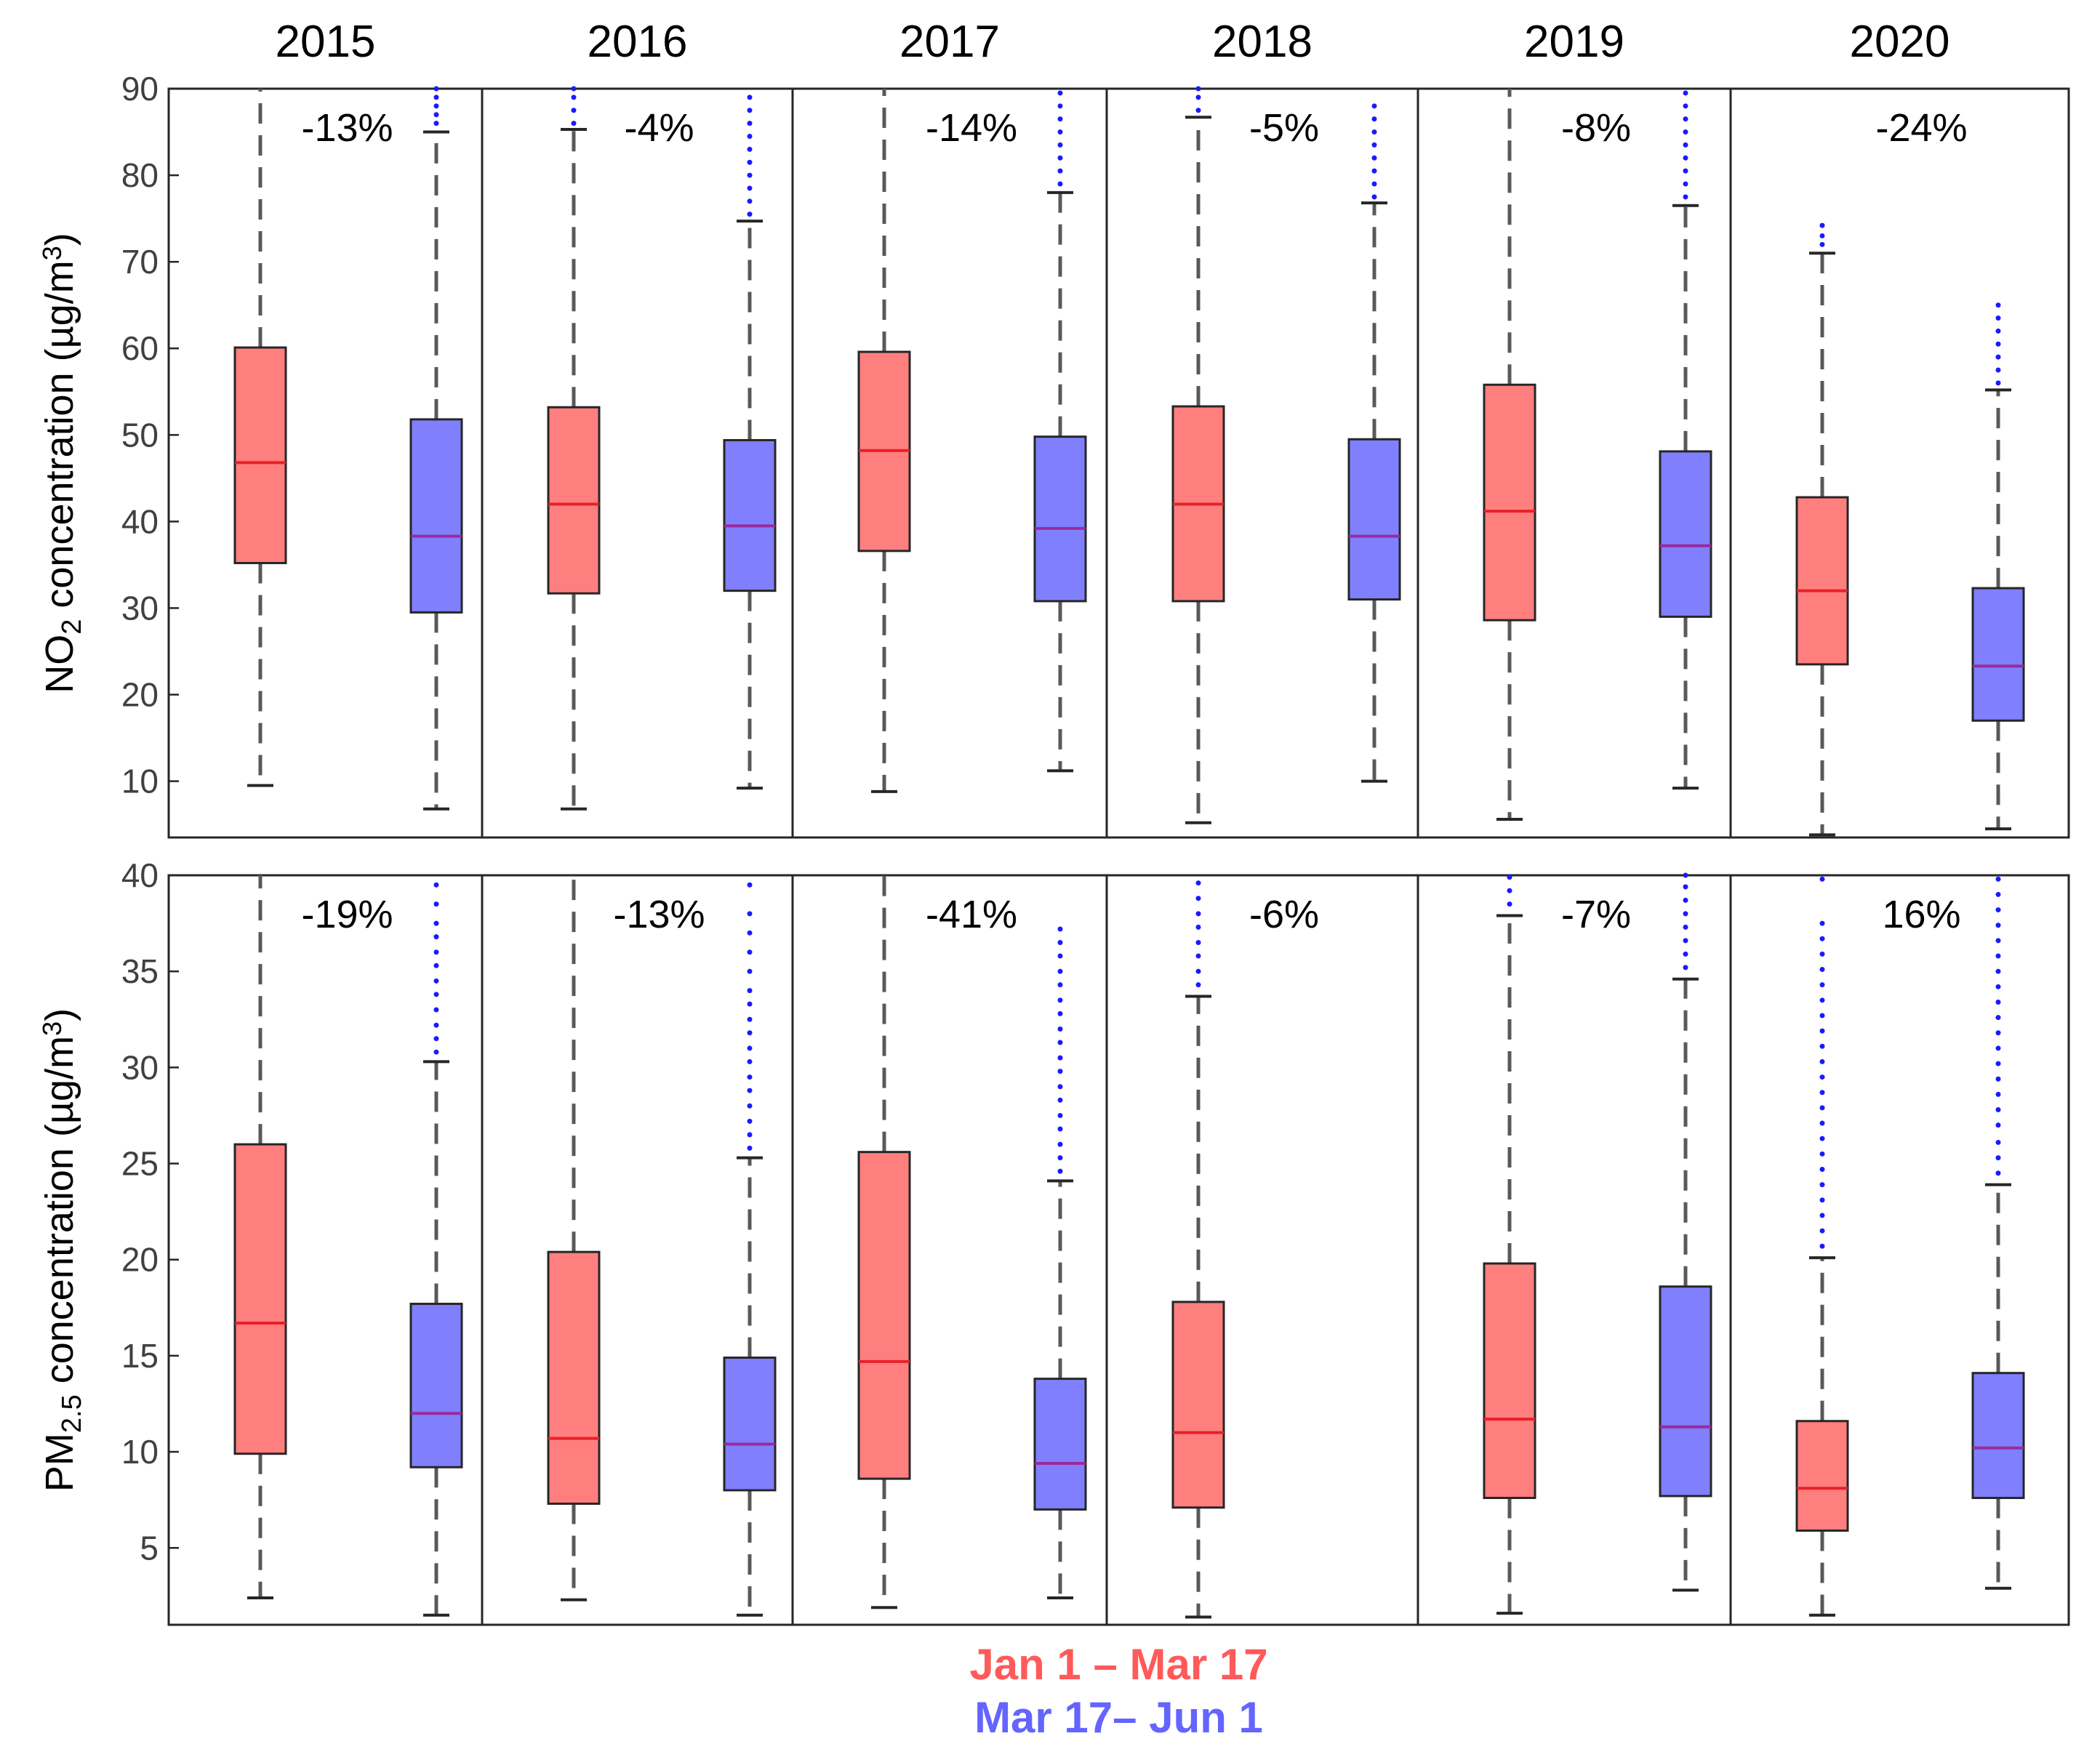  I want to click on box-2016-jan-mar, so click(574, 448).